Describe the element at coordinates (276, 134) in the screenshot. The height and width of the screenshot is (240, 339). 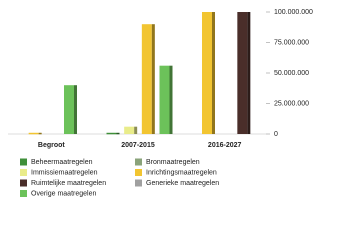
I see `y-tick-label: 0` at that location.